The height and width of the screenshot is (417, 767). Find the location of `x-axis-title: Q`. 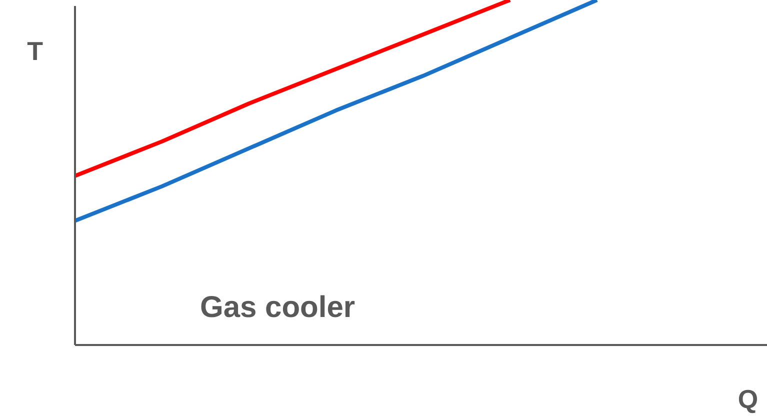

x-axis-title: Q is located at coordinates (748, 399).